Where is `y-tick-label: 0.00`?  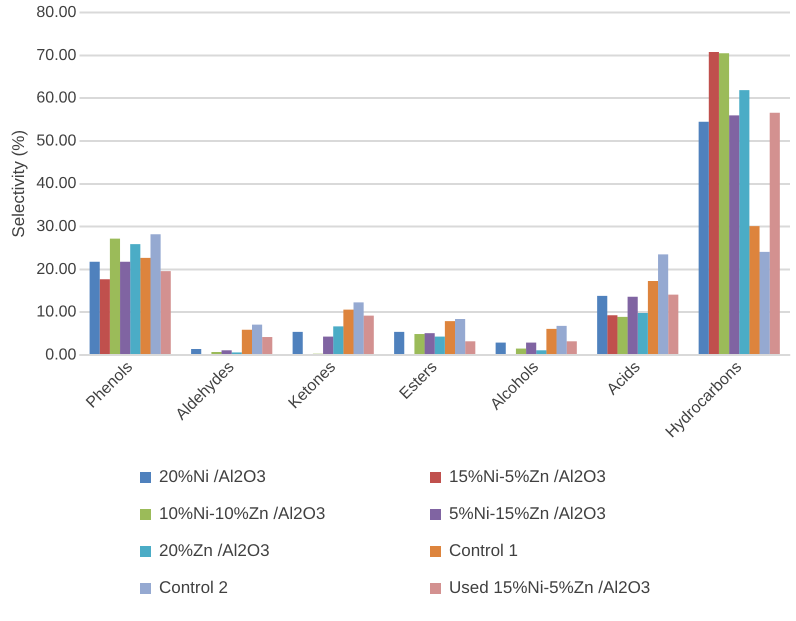 y-tick-label: 0.00 is located at coordinates (61, 355).